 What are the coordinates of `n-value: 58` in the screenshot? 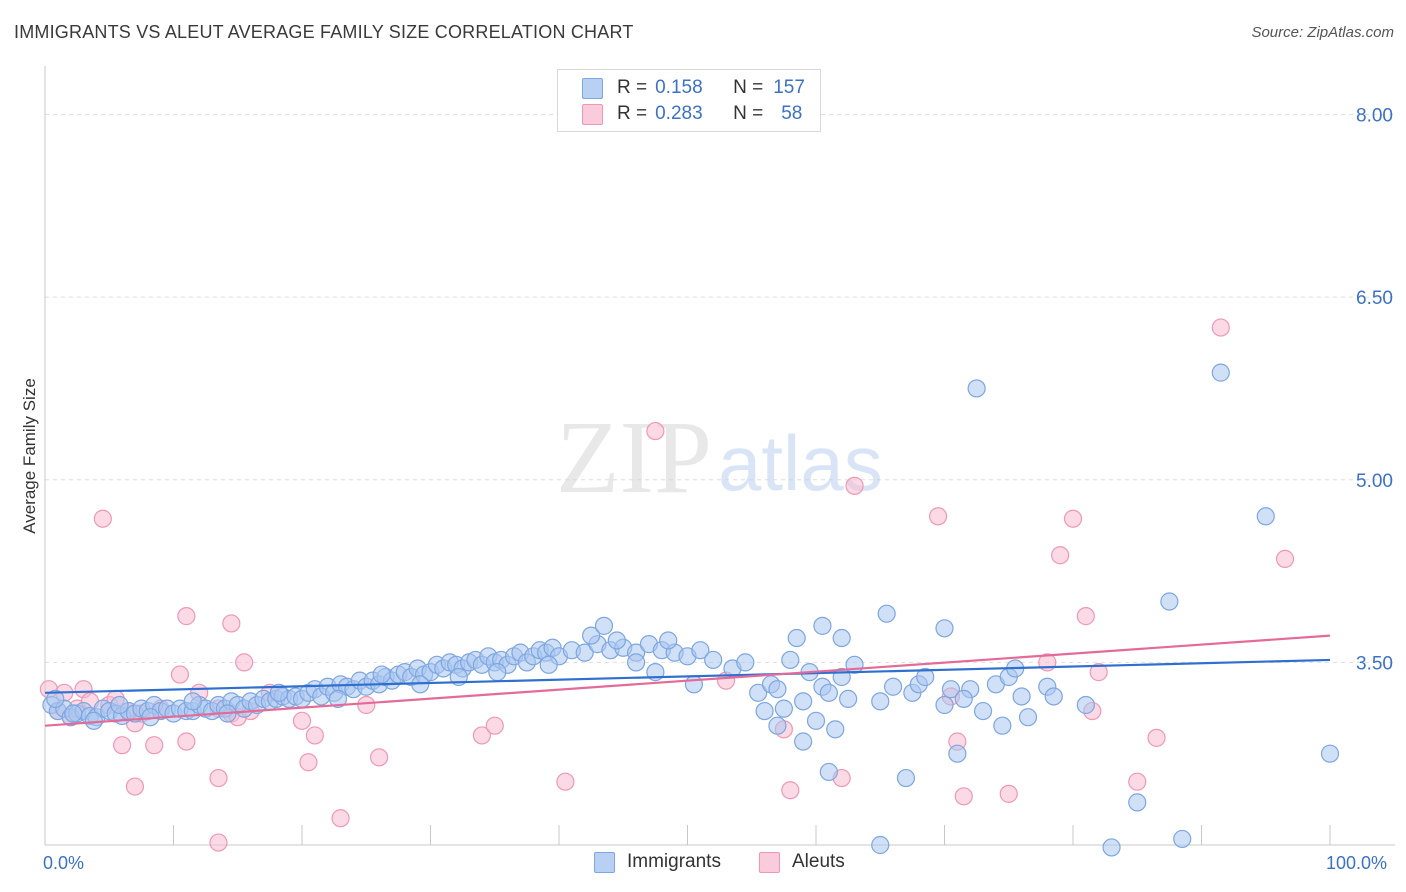 It's located at (792, 113).